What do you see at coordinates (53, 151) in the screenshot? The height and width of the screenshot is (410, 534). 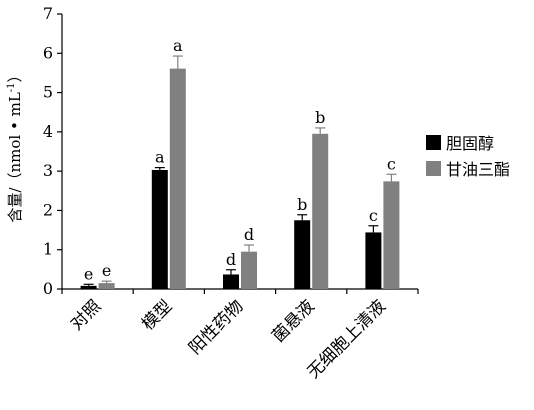 I see `y-axis: 0 1 2 3 4 5 6 7` at bounding box center [53, 151].